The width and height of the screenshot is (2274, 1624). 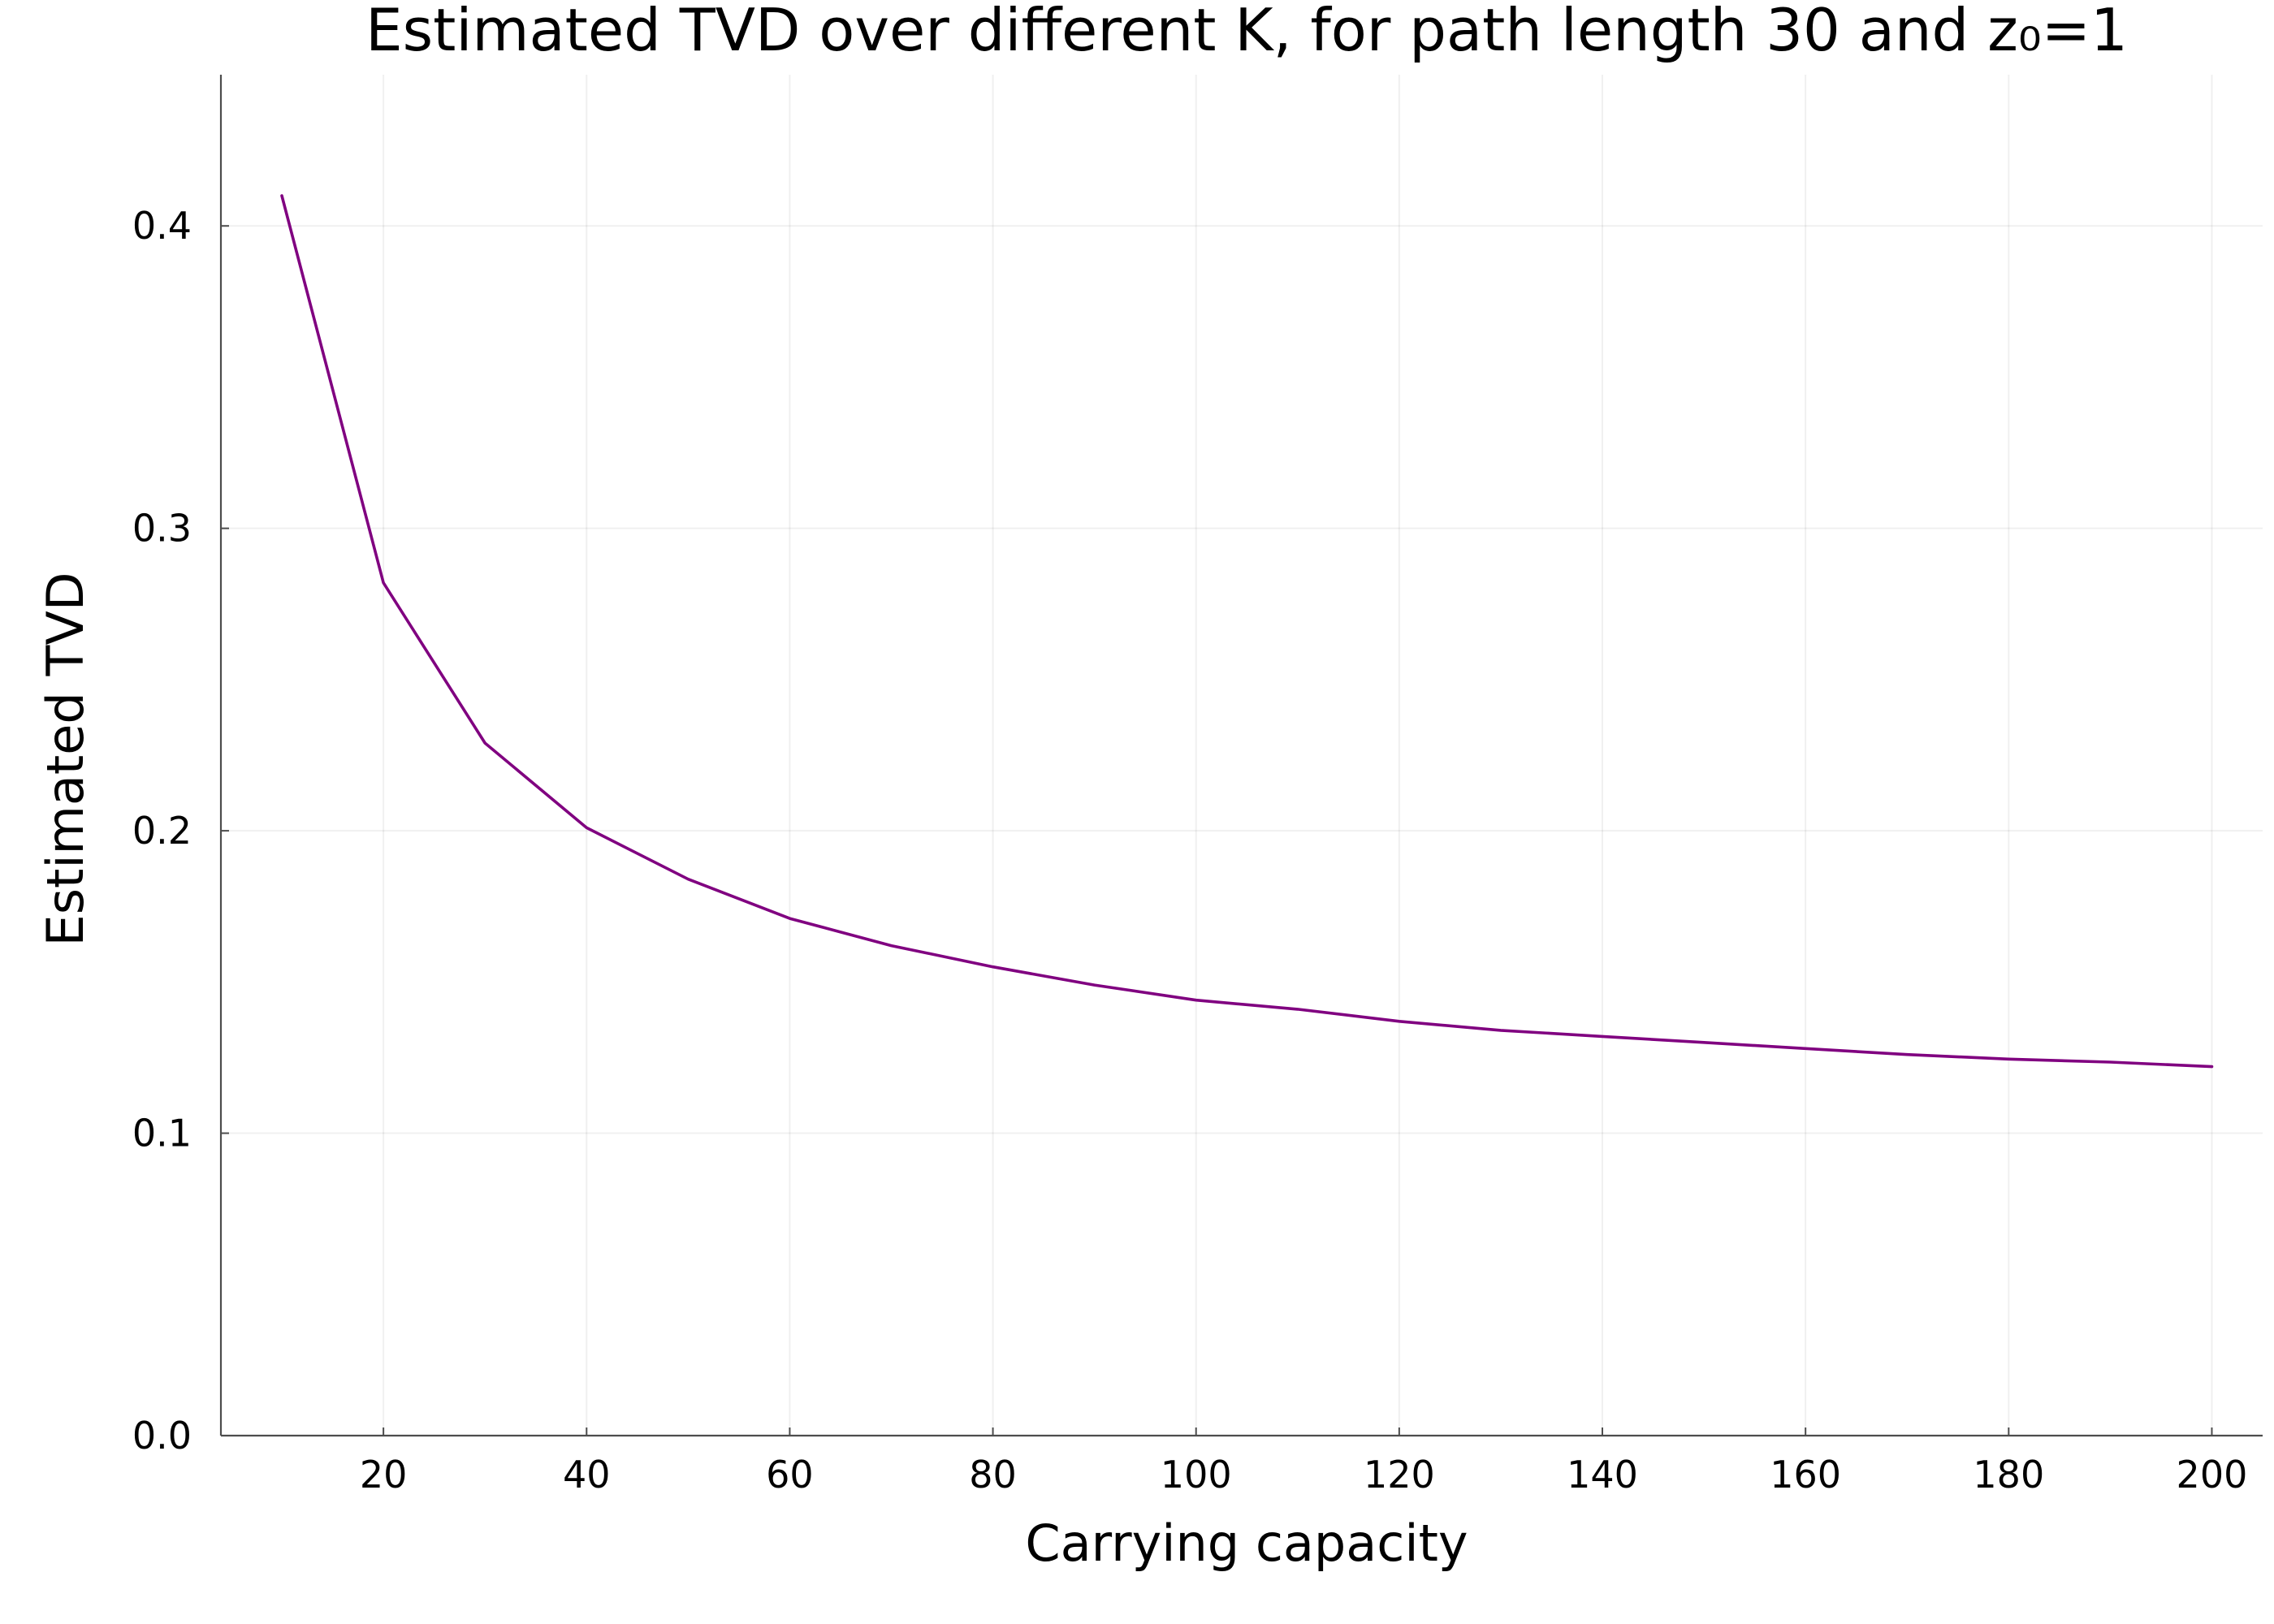 I want to click on x-tick-label: 100, so click(x=1196, y=1475).